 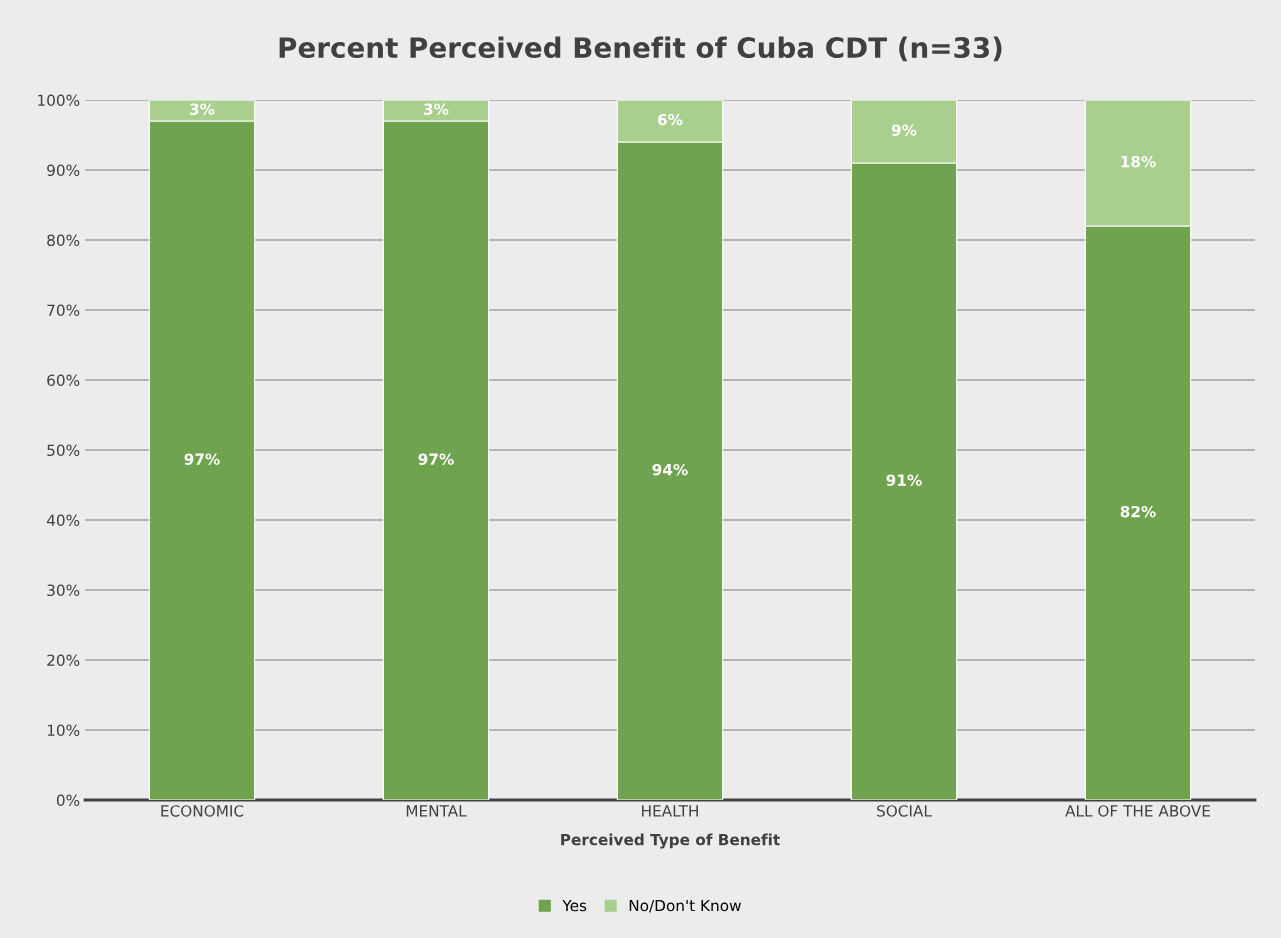 What do you see at coordinates (1137, 811) in the screenshot?
I see `x-tick-label: ALL OF THE ABOVE` at bounding box center [1137, 811].